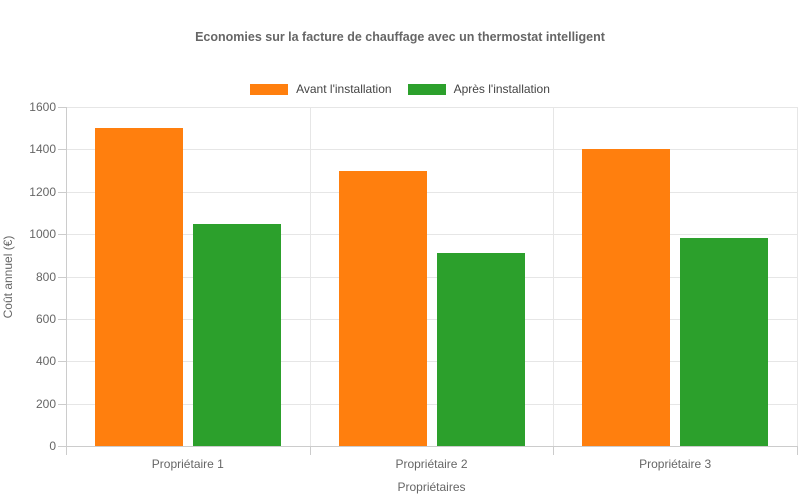 This screenshot has width=800, height=500. Describe the element at coordinates (45, 403) in the screenshot. I see `y-tick-label-200: 200` at that location.